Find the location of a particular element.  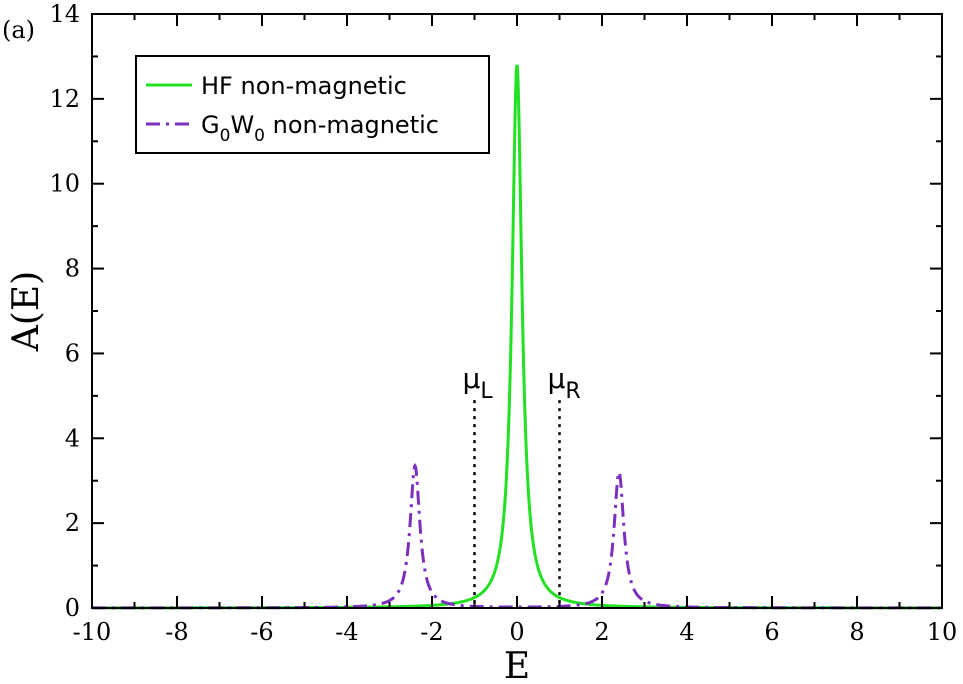

x-tick-label: -10 is located at coordinates (92, 632).